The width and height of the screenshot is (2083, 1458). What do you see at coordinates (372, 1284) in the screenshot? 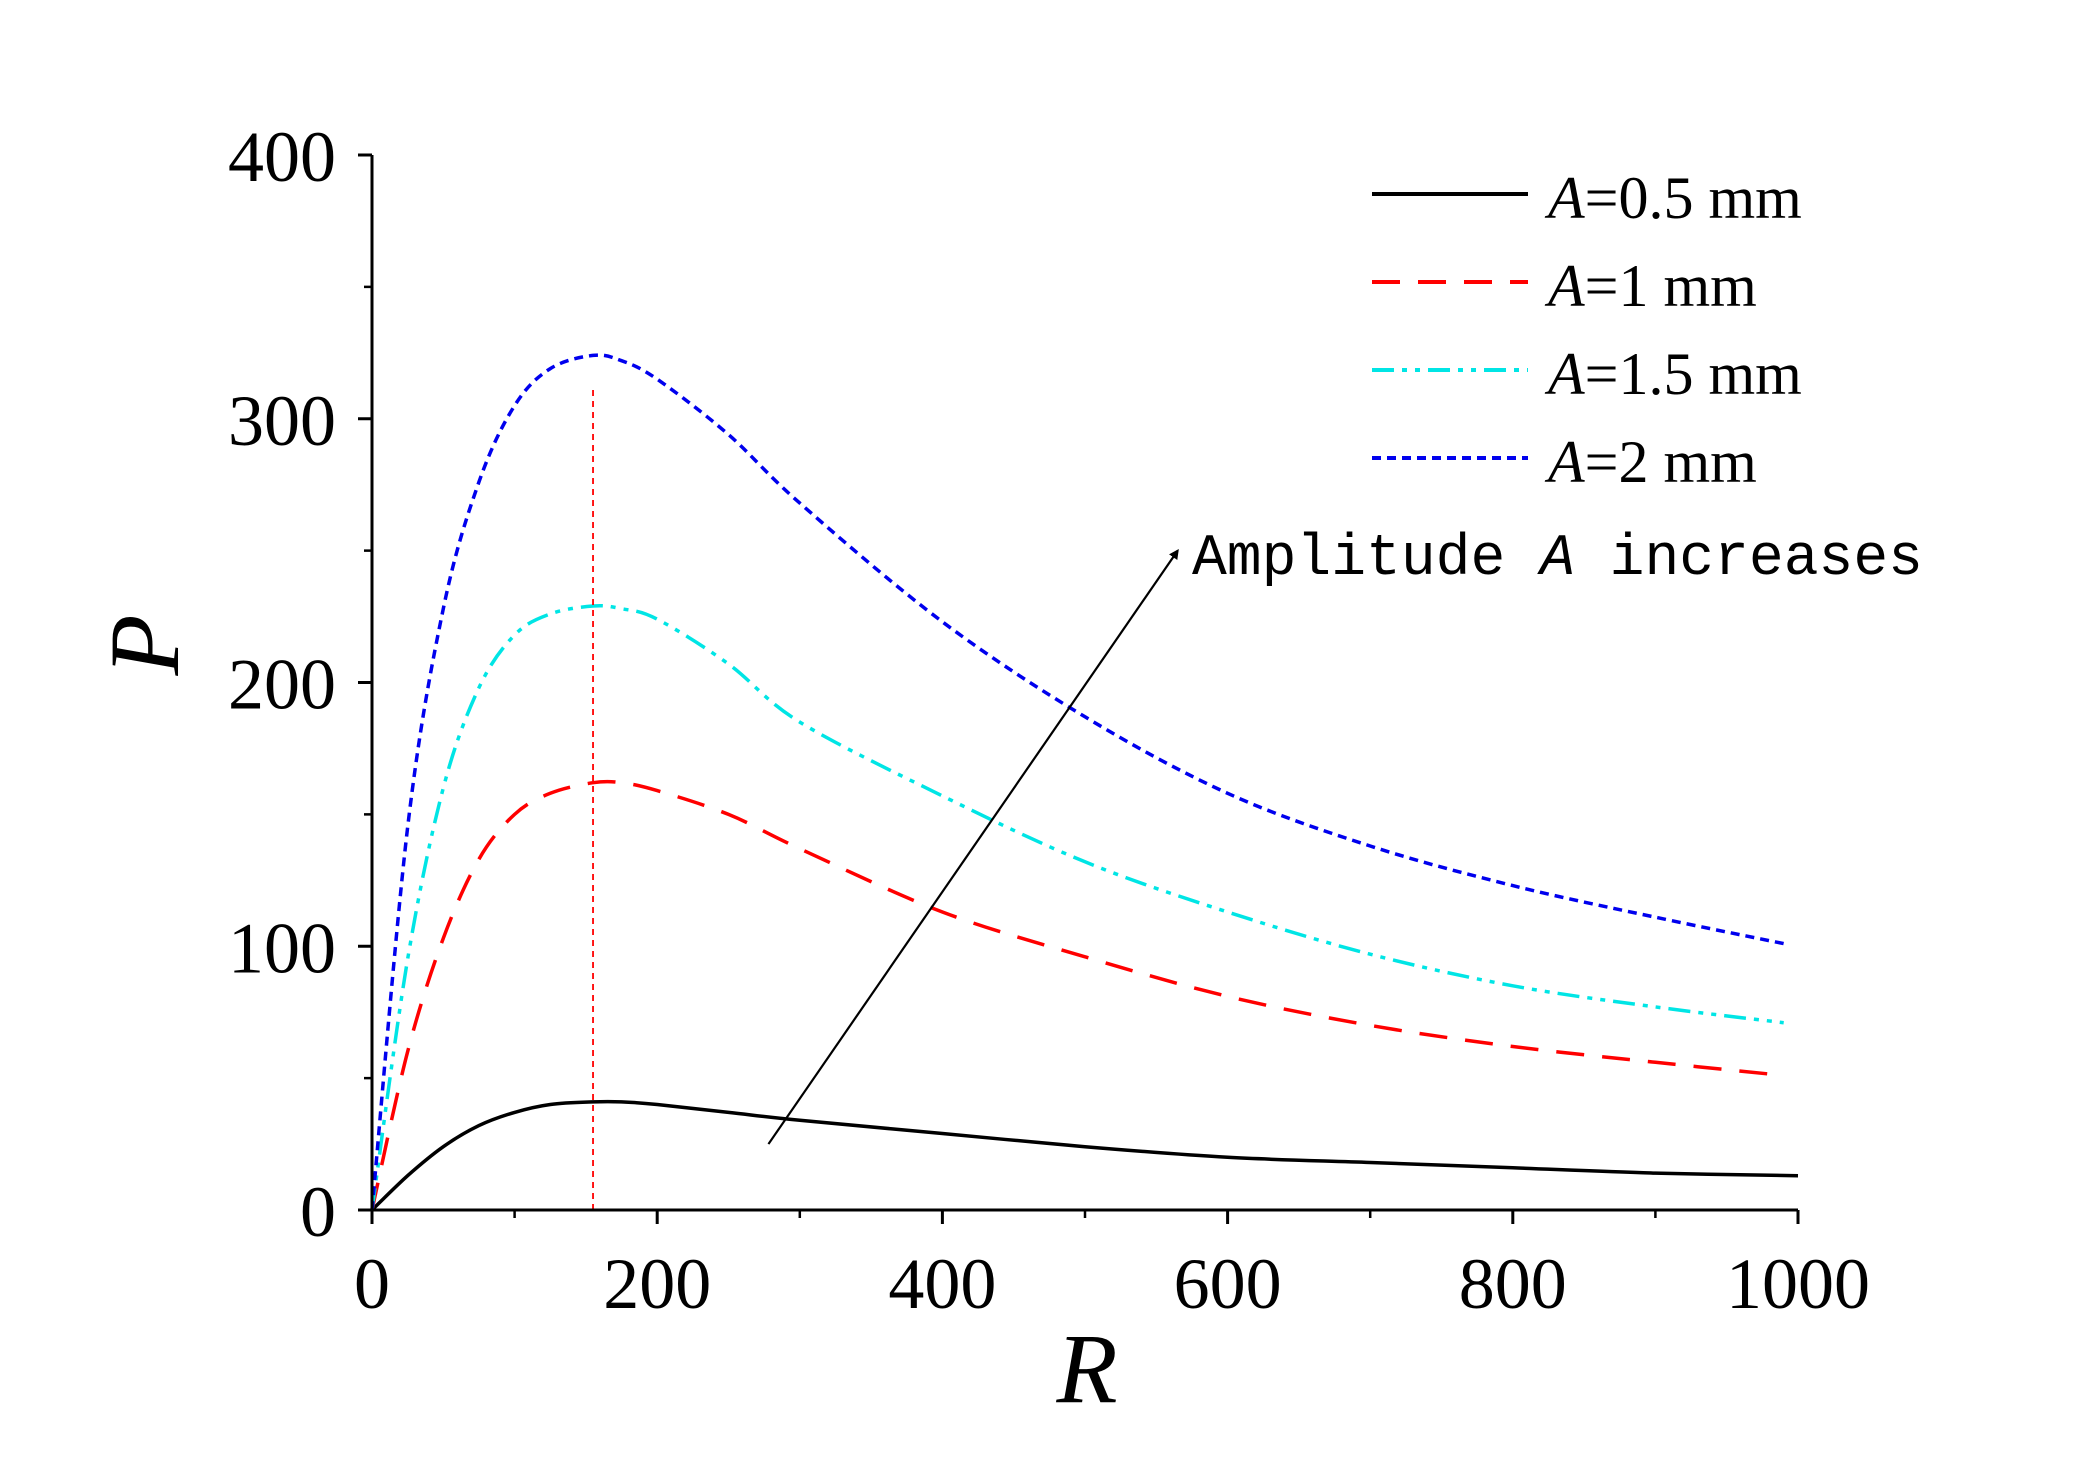
I see `x-tick-label: 0` at bounding box center [372, 1284].